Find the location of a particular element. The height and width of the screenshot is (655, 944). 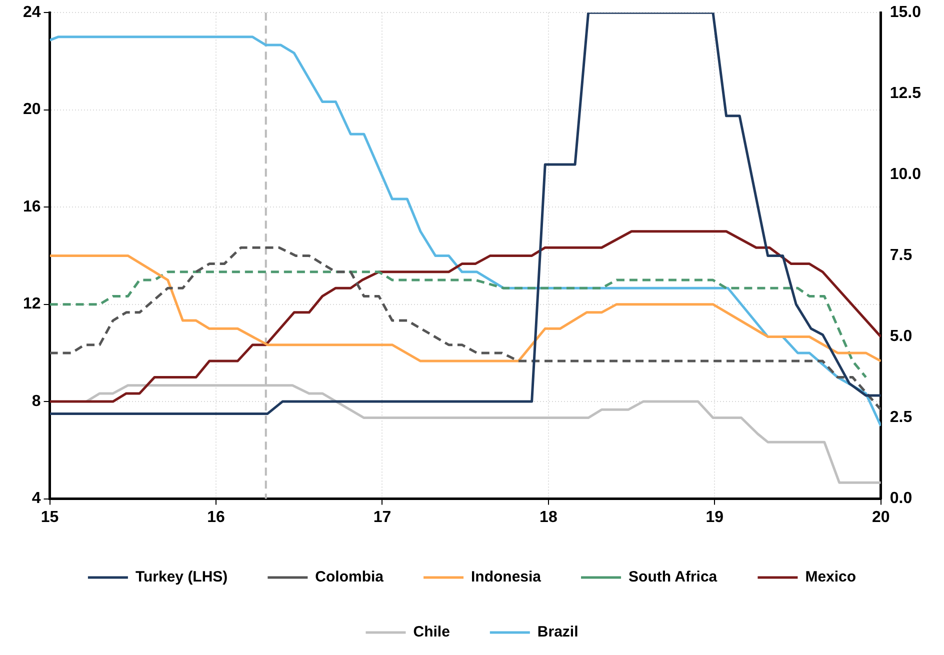

legend-label: Chile is located at coordinates (431, 632).